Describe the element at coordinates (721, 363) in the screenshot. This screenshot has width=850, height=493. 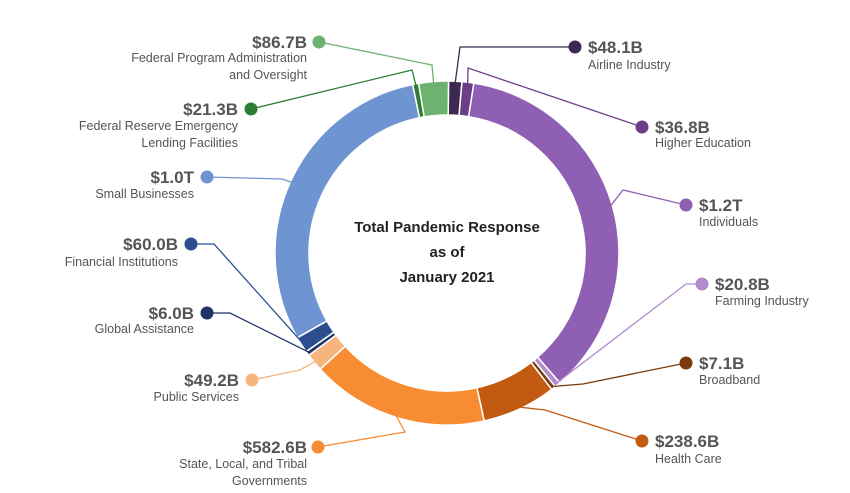
I see `value-label-broadband: $7.1B` at that location.